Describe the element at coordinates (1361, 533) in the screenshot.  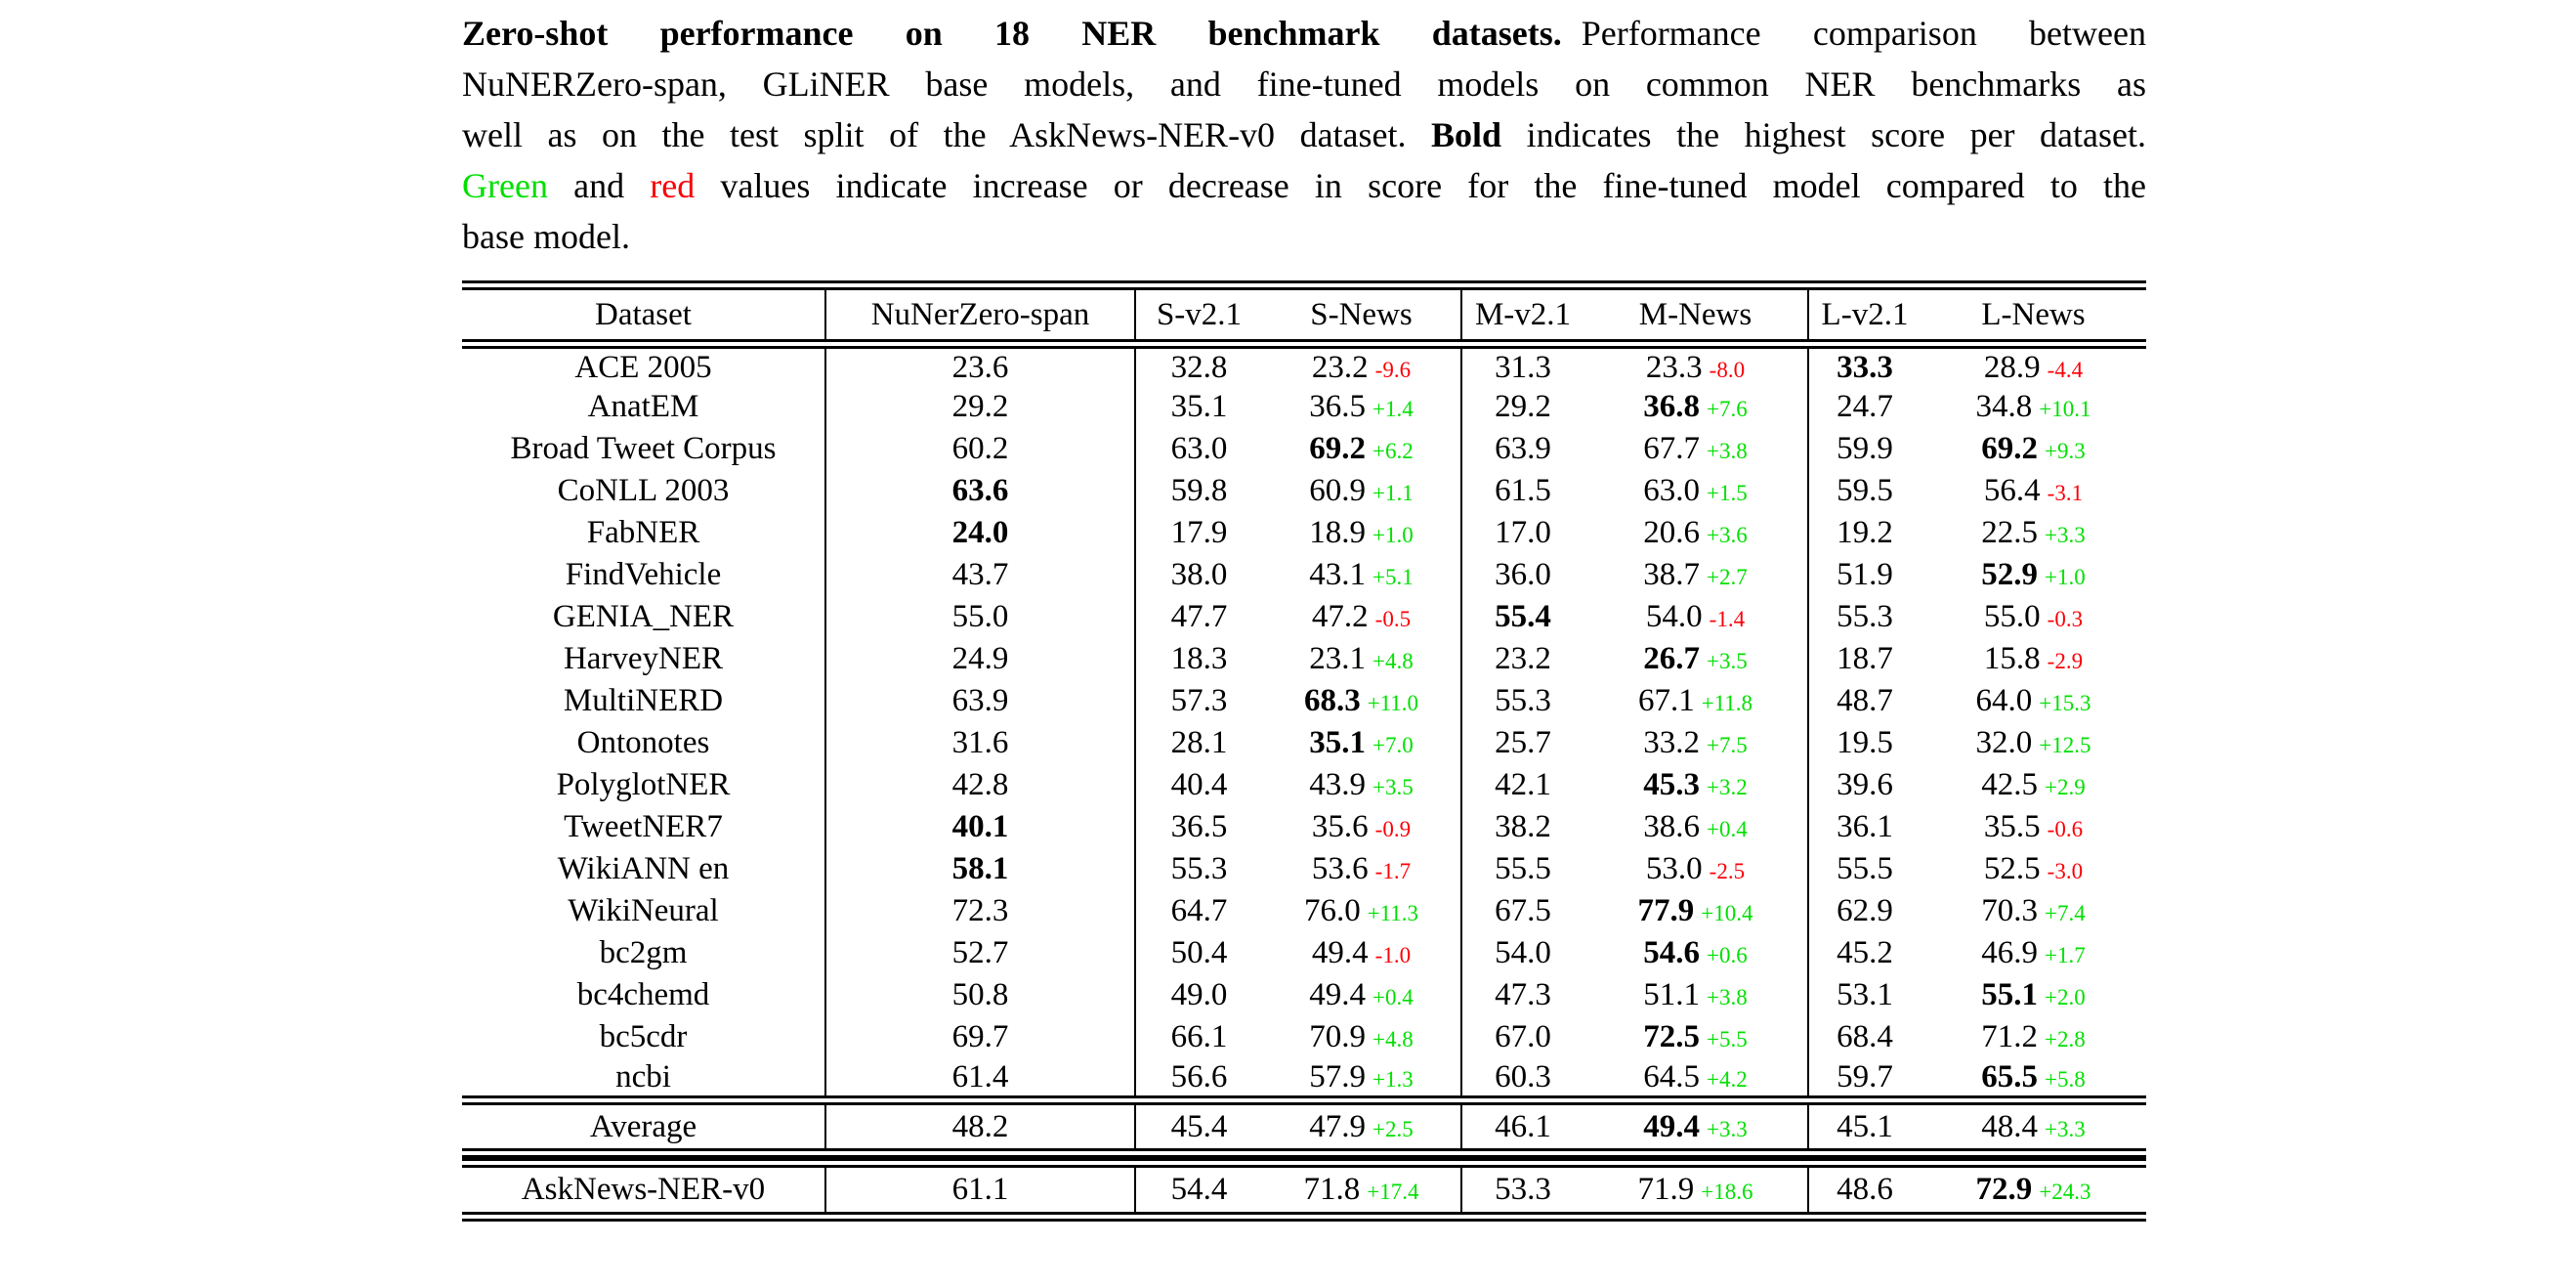
I see `score: 18.9 +1.0` at that location.